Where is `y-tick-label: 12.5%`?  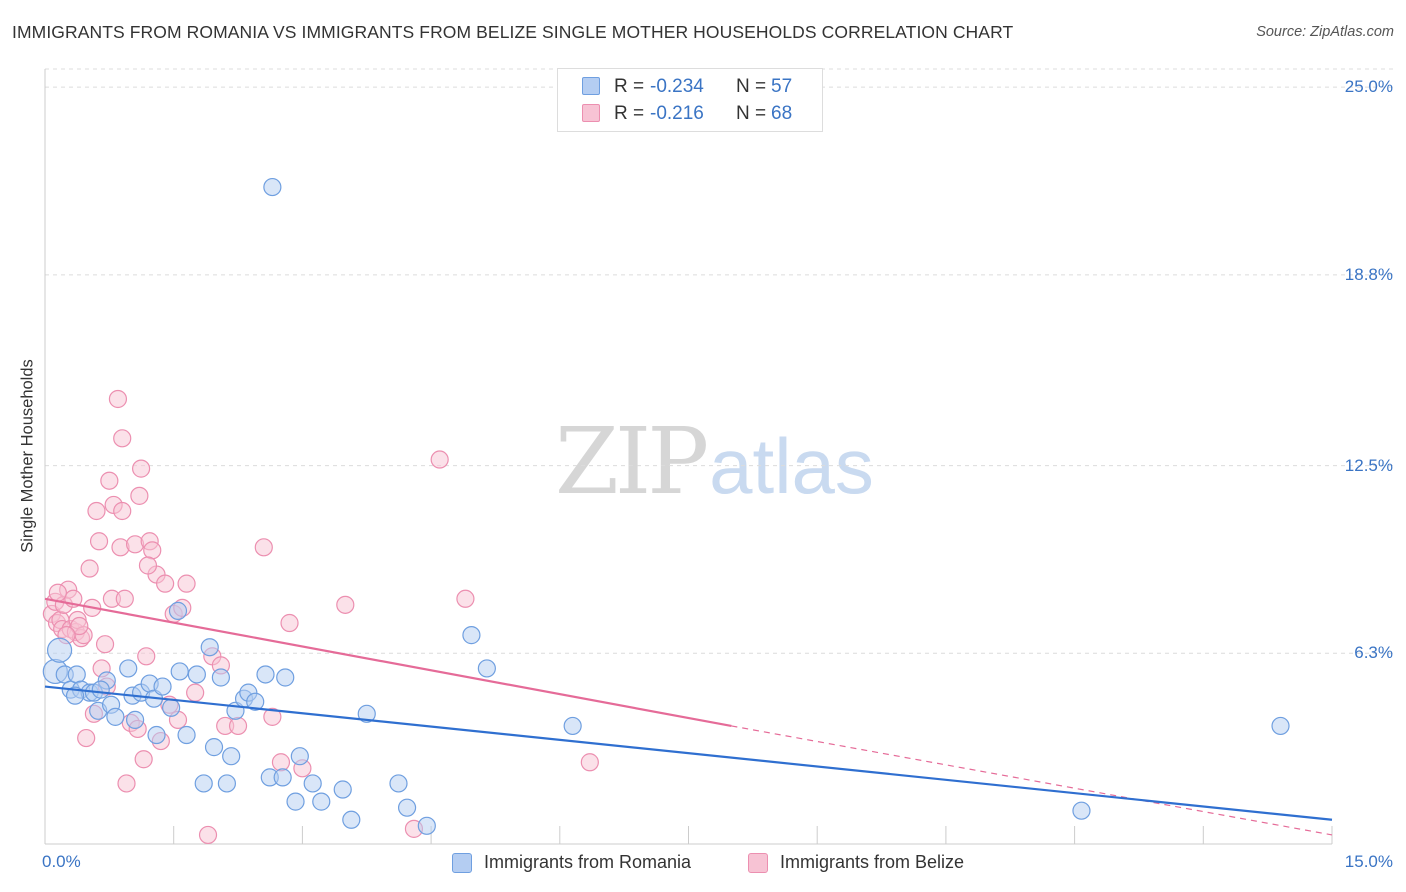 y-tick-label: 12.5% is located at coordinates (1368, 465).